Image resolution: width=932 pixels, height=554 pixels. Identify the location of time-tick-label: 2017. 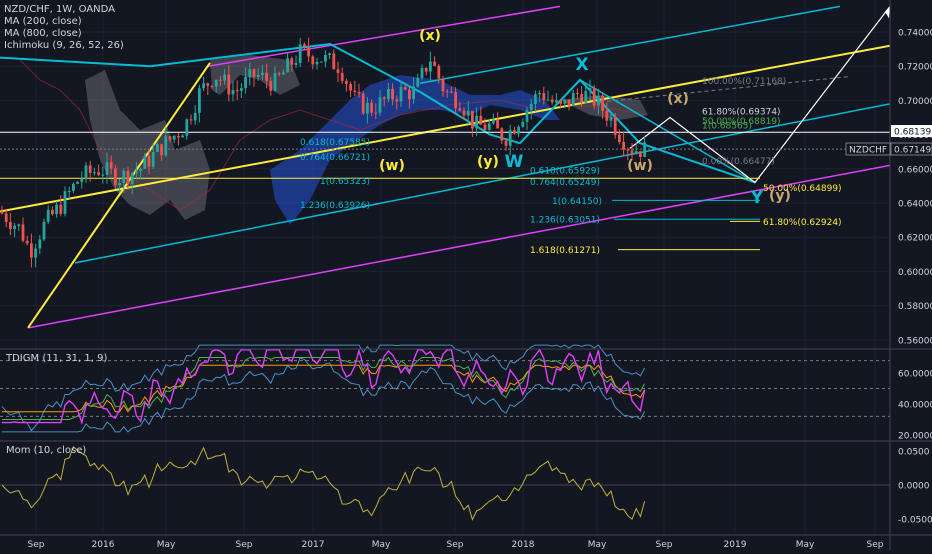
(313, 545).